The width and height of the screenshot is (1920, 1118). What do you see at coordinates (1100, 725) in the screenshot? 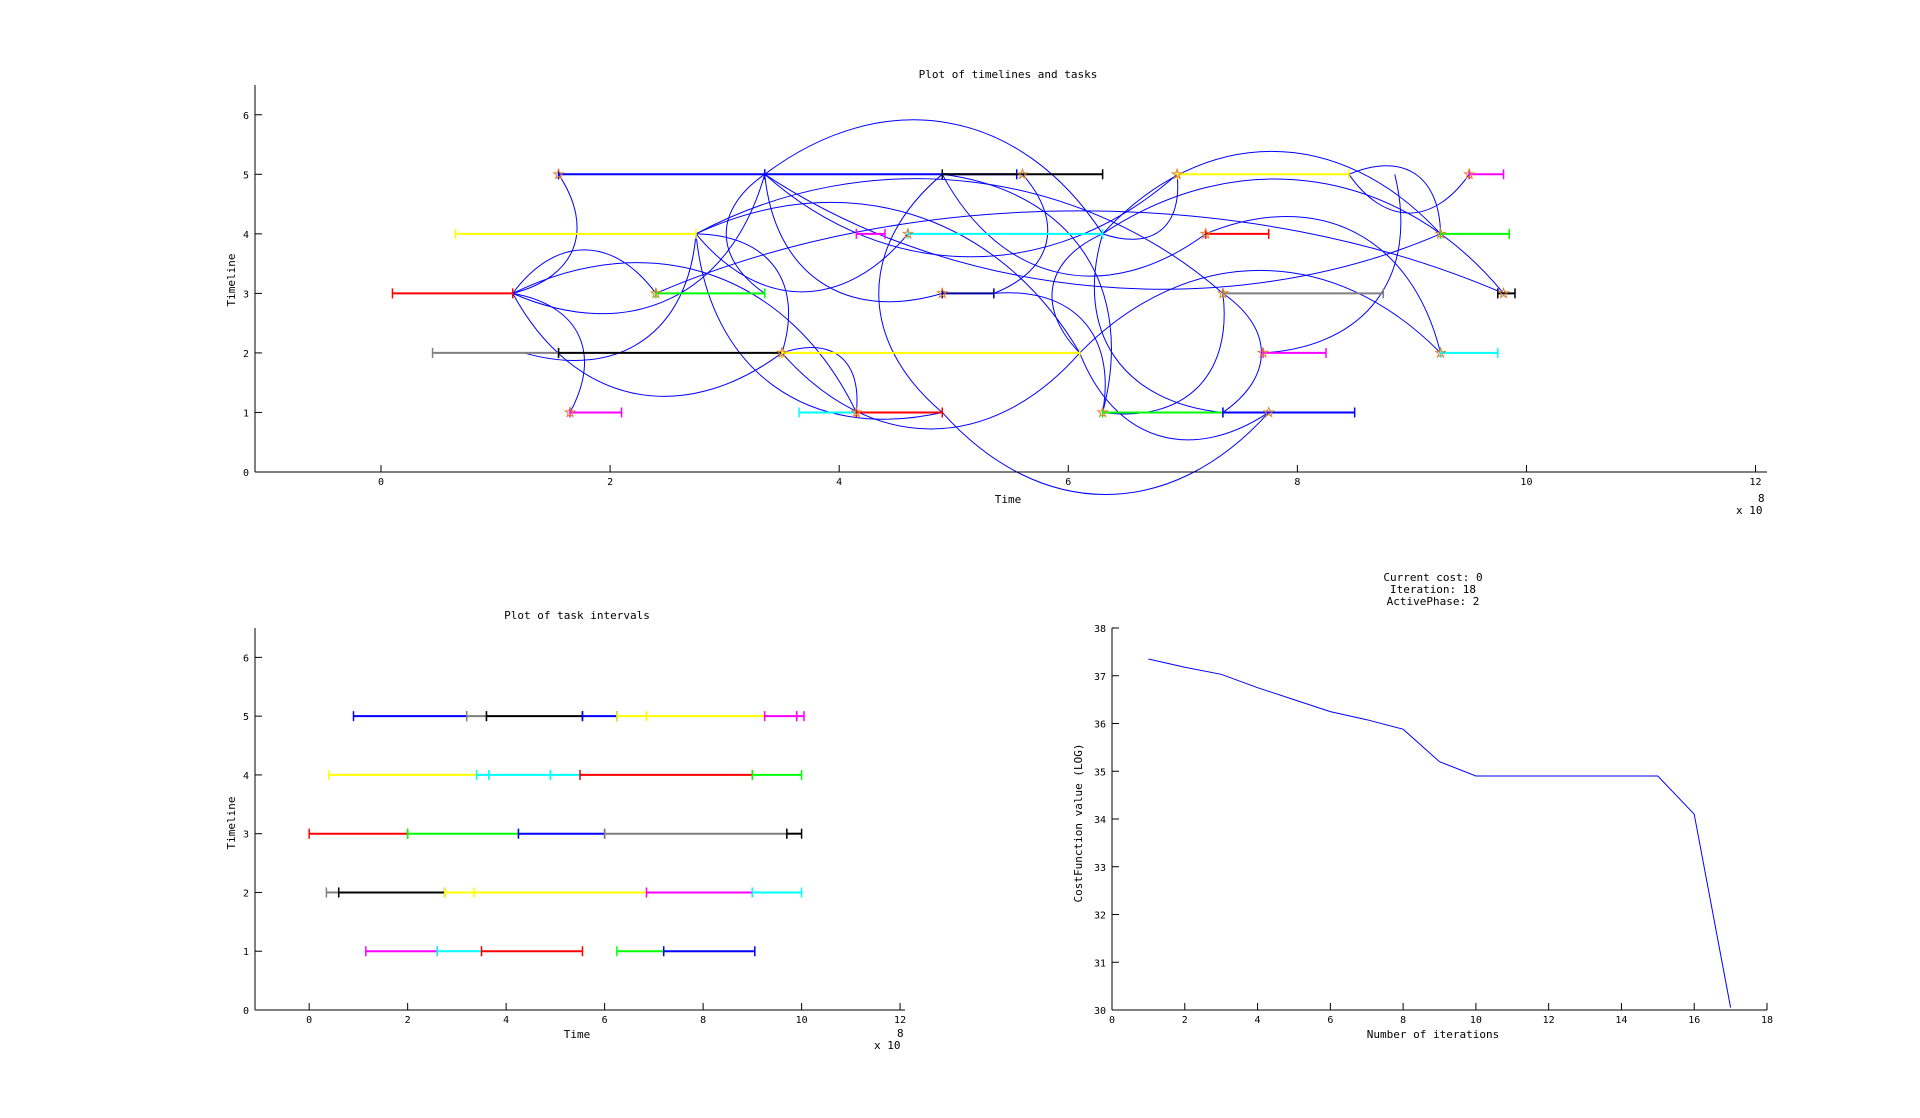
I see `cost-y-tick-label: 36` at bounding box center [1100, 725].